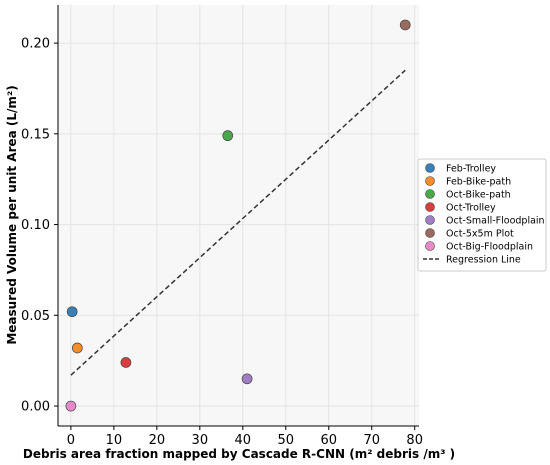  Describe the element at coordinates (478, 195) in the screenshot. I see `legend-label: Oct-Bike-path` at that location.